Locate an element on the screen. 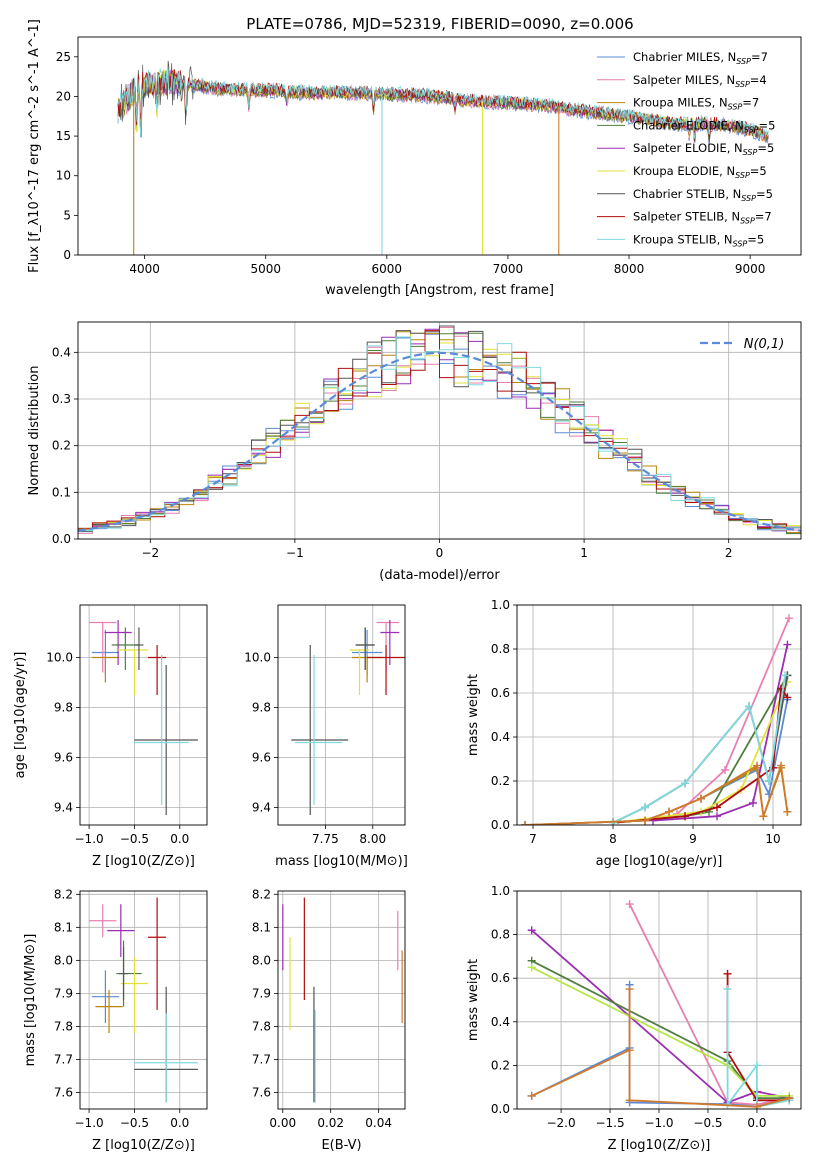  x-tick-label: 8.00 is located at coordinates (372, 839).